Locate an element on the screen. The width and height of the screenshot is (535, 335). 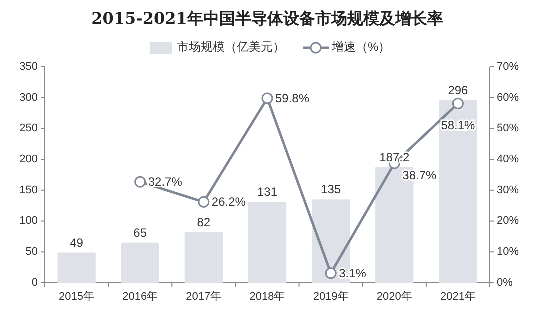
x-tick-label: 2019年 is located at coordinates (331, 297).